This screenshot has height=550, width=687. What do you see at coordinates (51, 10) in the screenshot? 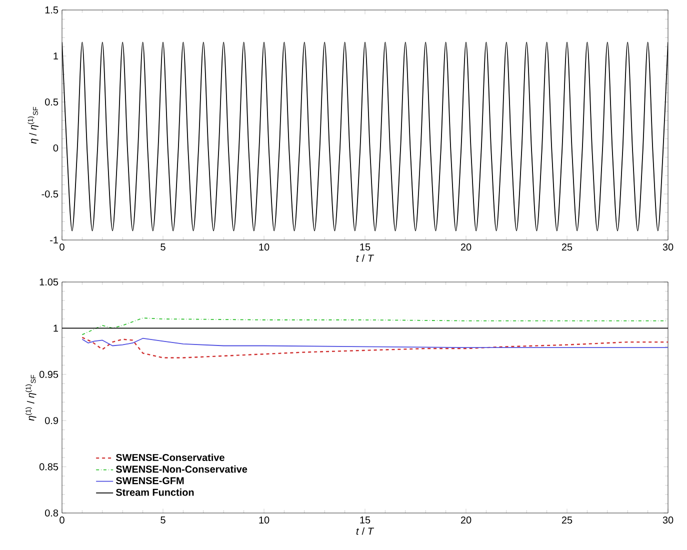
I see `y-tick-label: 1.5` at bounding box center [51, 10].